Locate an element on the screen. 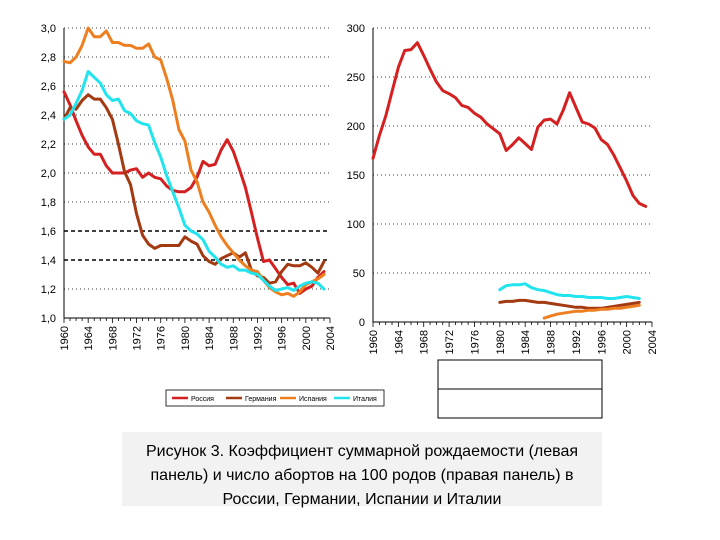  abortion-x-tick-1964: 1964 is located at coordinates (399, 342).